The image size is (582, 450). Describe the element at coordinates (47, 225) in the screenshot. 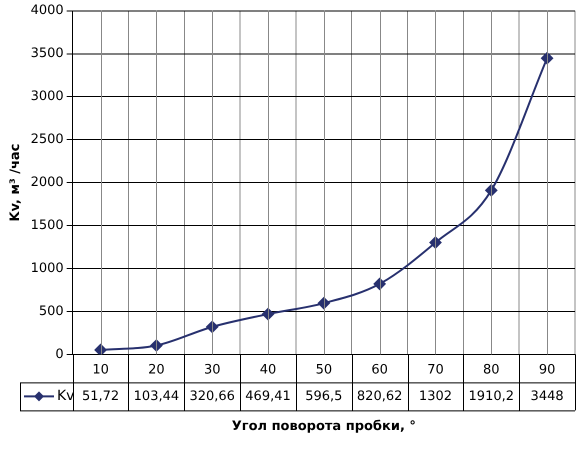

I see `y-tick-label: 1500` at that location.